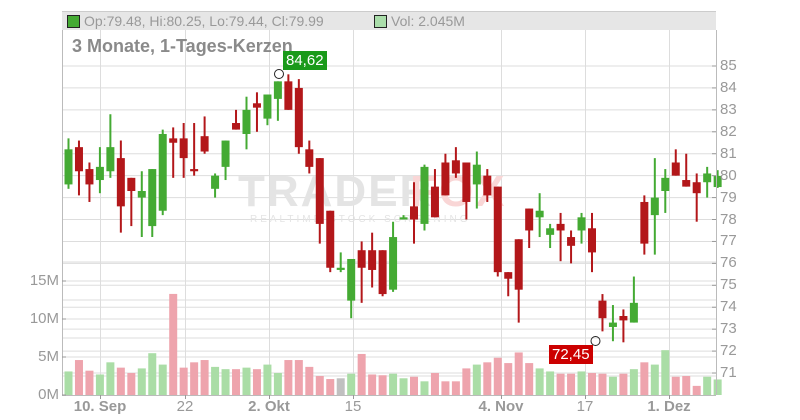 This screenshot has width=800, height=420. I want to click on price-tick-label: 74, so click(728, 307).